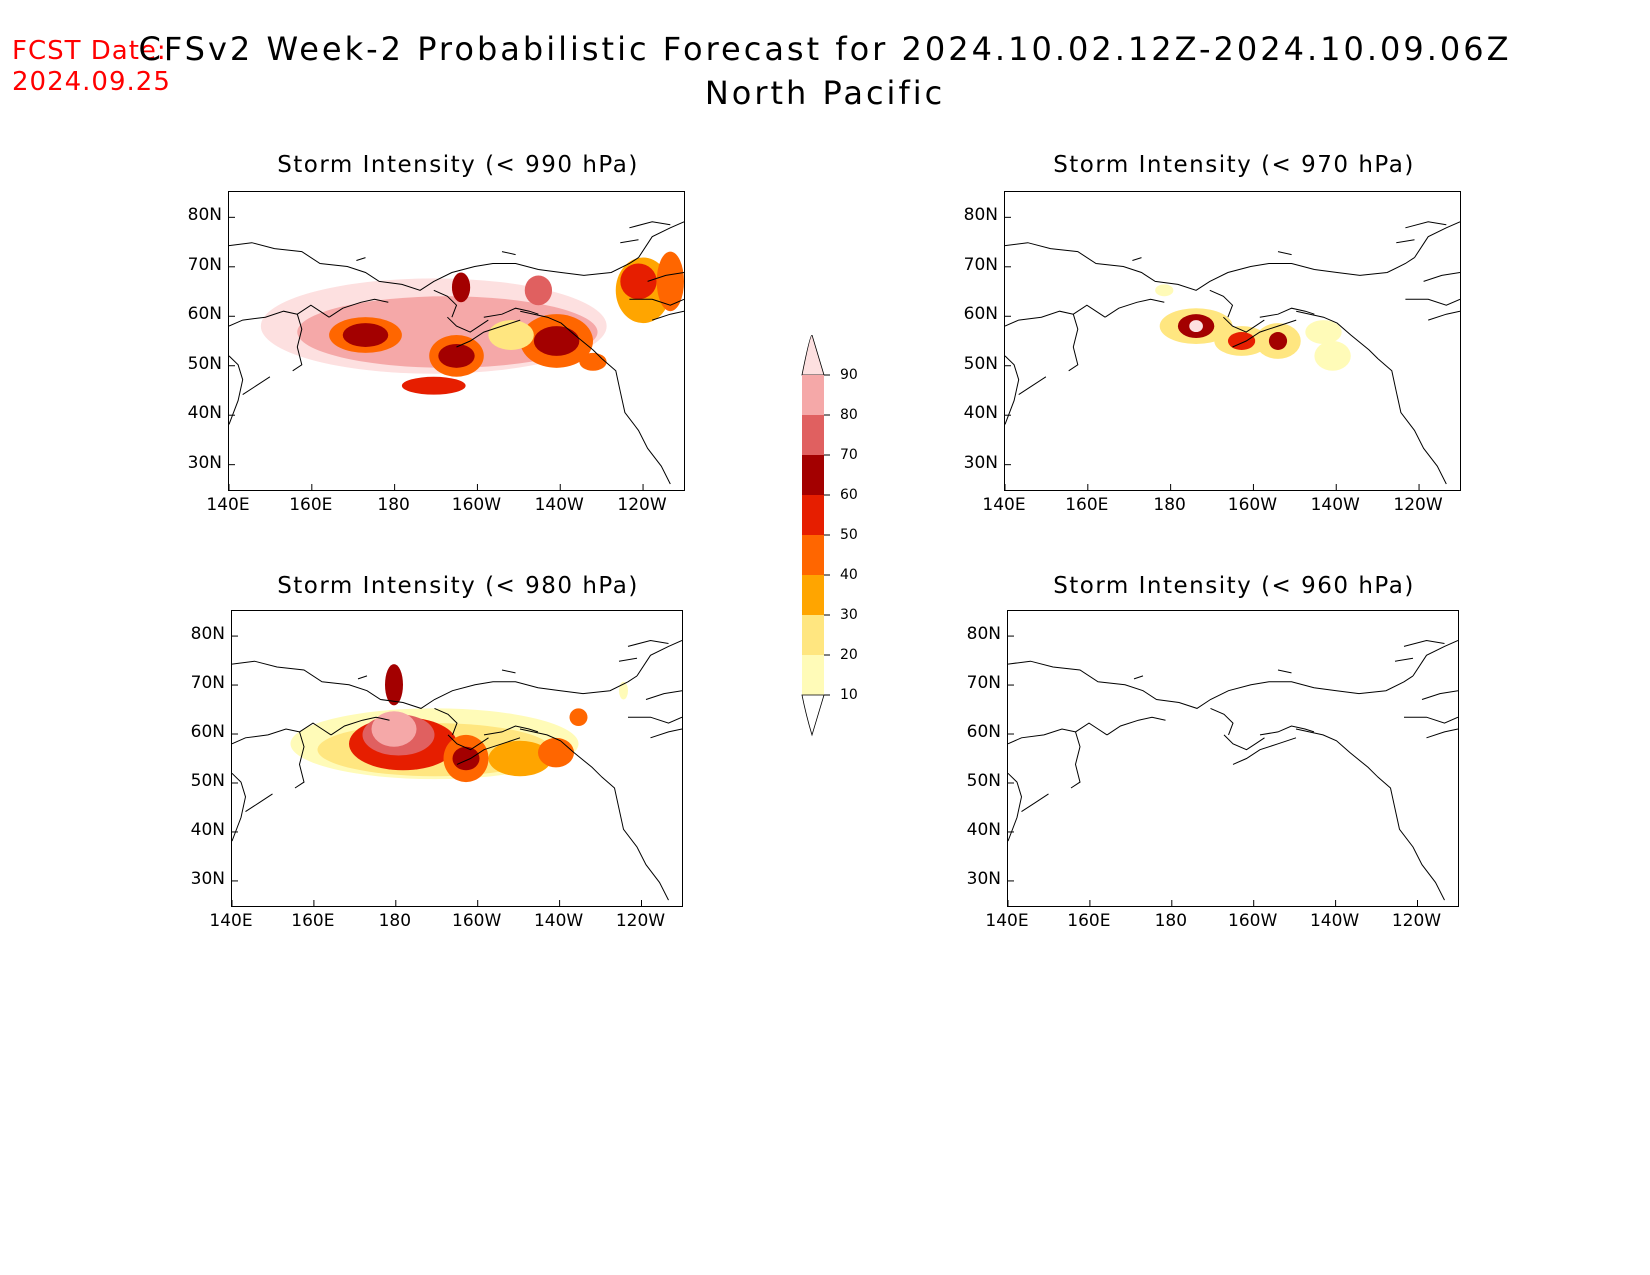 The height and width of the screenshot is (1275, 1650). I want to click on panel-title-980: Storm Intensity (< 980 hPa), so click(458, 586).